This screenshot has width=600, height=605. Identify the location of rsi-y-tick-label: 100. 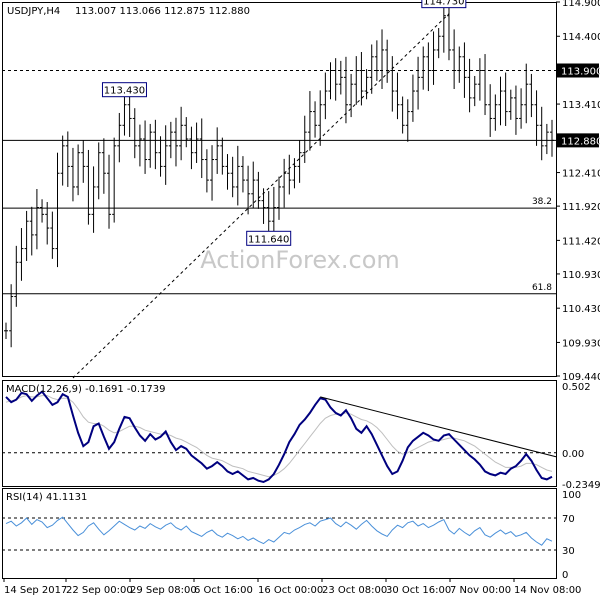
(571, 495).